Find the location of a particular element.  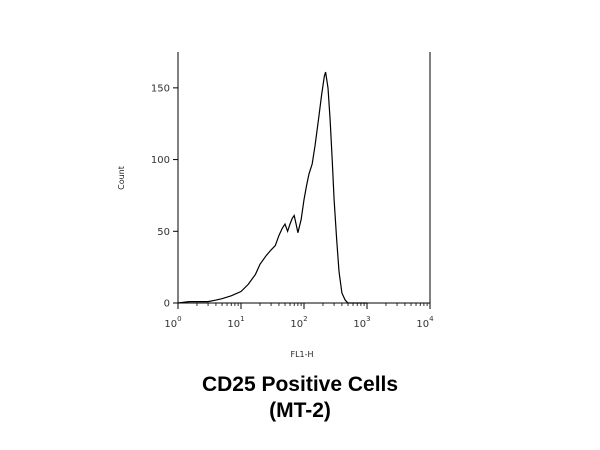

x-axis-title: FL1-H is located at coordinates (301, 354).